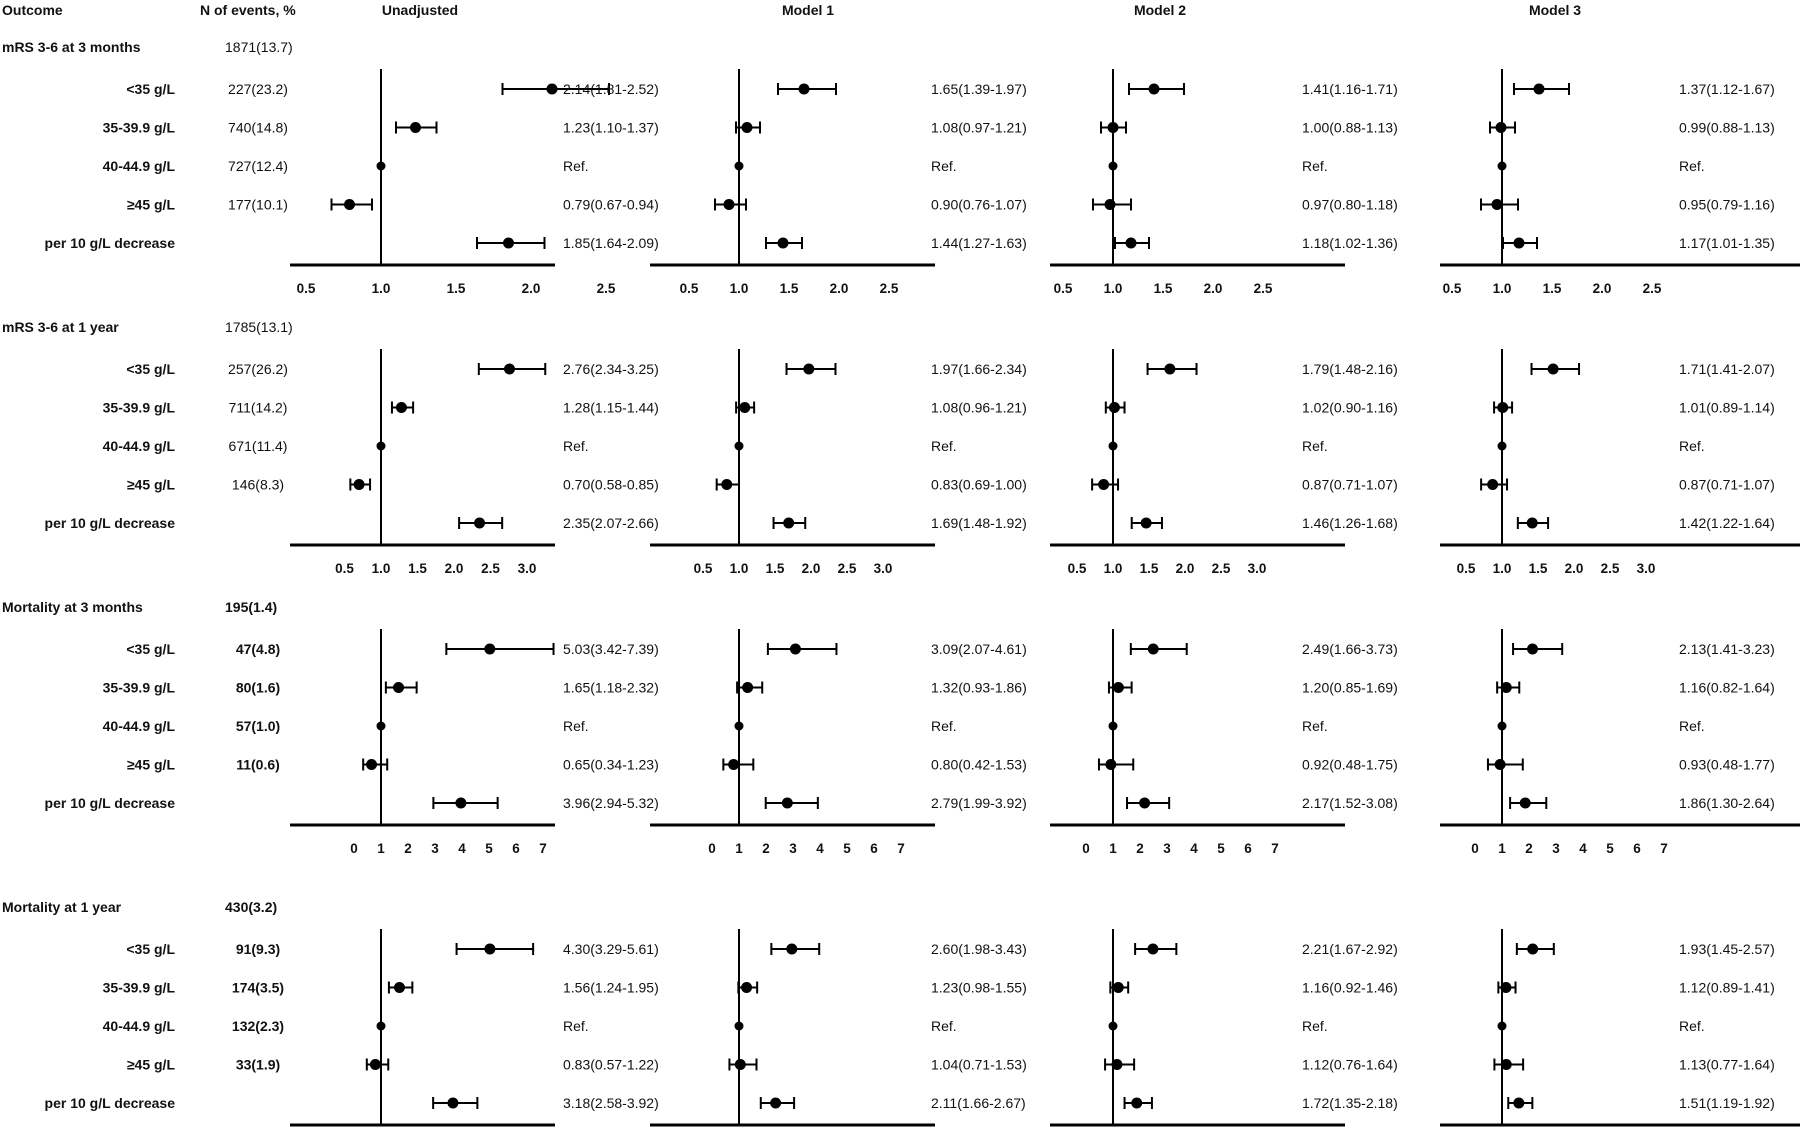 Image resolution: width=1800 pixels, height=1140 pixels. Describe the element at coordinates (258, 166) in the screenshot. I see `row-events: 727(12.4)` at that location.